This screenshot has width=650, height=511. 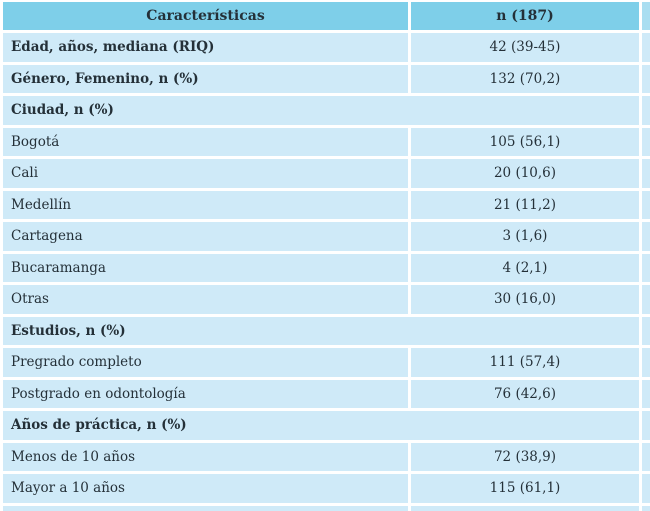 I want to click on row-label: Medellín, so click(x=205, y=204).